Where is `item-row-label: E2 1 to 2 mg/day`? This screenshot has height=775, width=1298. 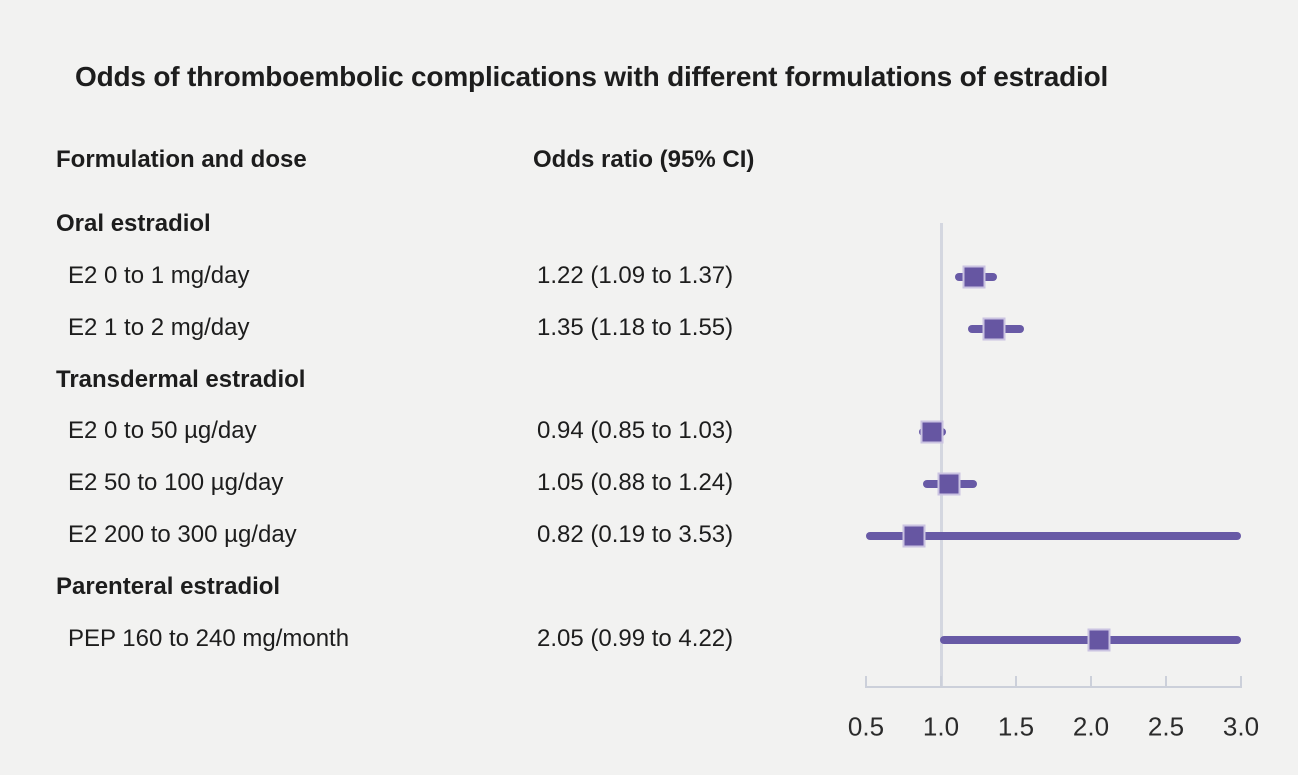
item-row-label: E2 1 to 2 mg/day is located at coordinates (159, 327).